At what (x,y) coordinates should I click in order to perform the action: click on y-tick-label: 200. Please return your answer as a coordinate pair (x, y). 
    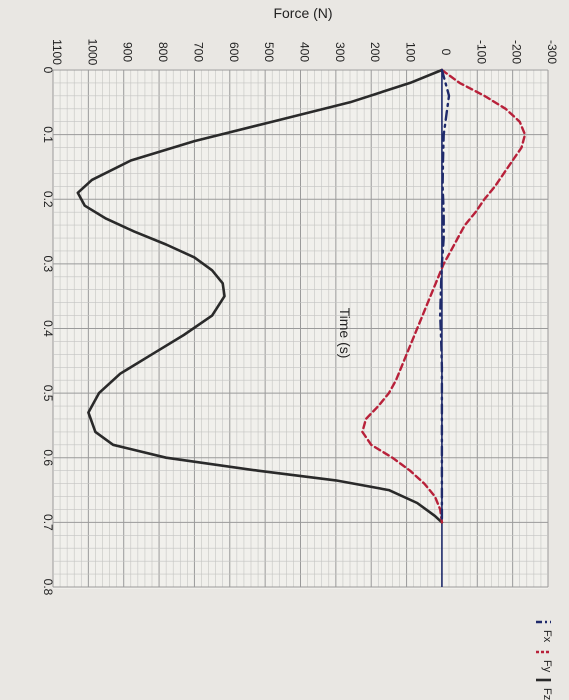
    Looking at the image, I should click on (375, 52).